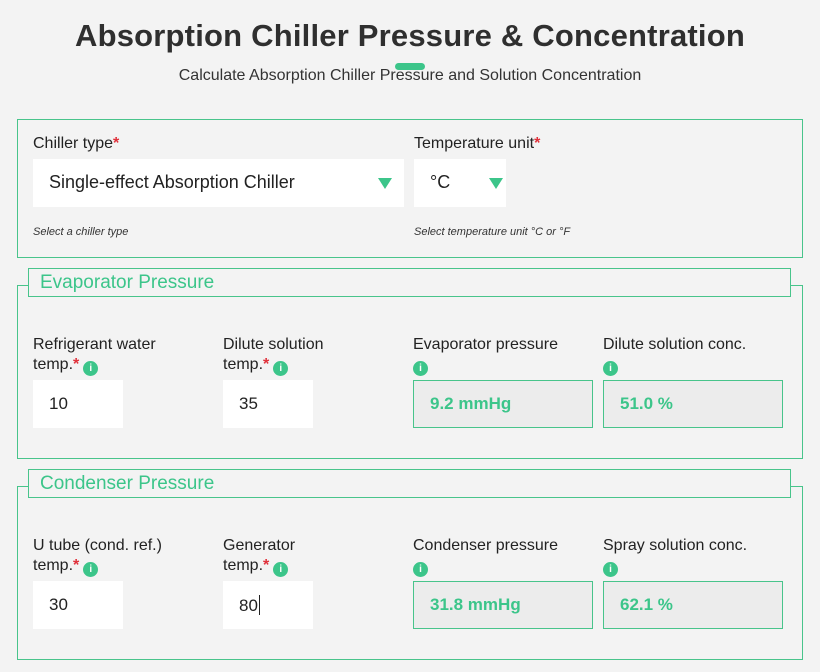 This screenshot has height=672, width=820. What do you see at coordinates (97, 557) in the screenshot?
I see `u-tube-temp-label: U tube (cond. ref.) temp.* i` at bounding box center [97, 557].